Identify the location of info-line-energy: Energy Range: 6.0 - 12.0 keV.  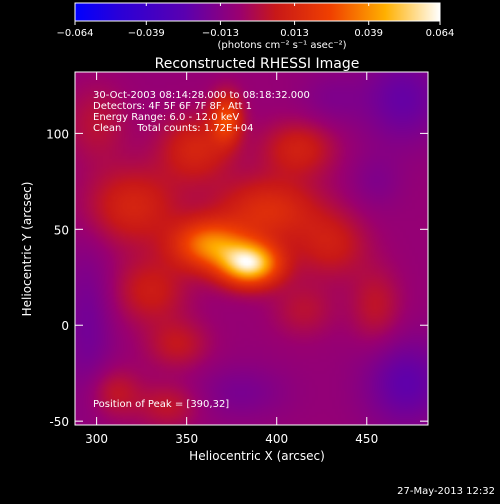
(166, 117).